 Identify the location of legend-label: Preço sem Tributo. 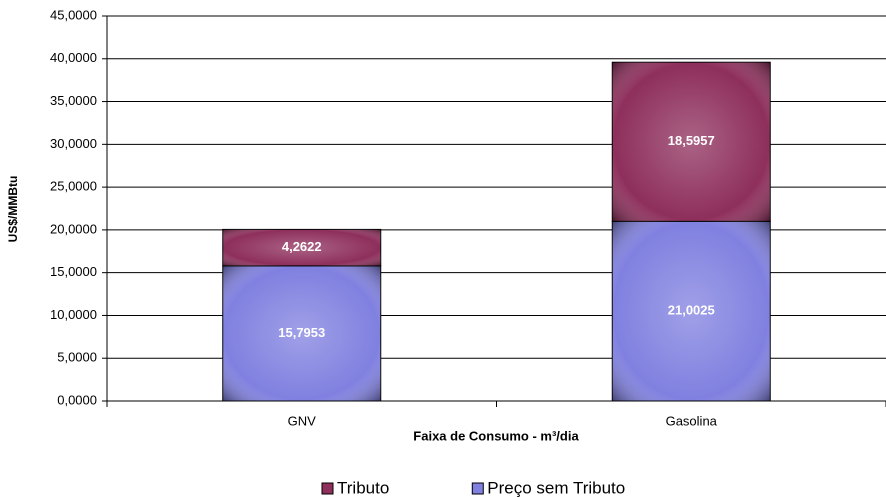
(556, 487).